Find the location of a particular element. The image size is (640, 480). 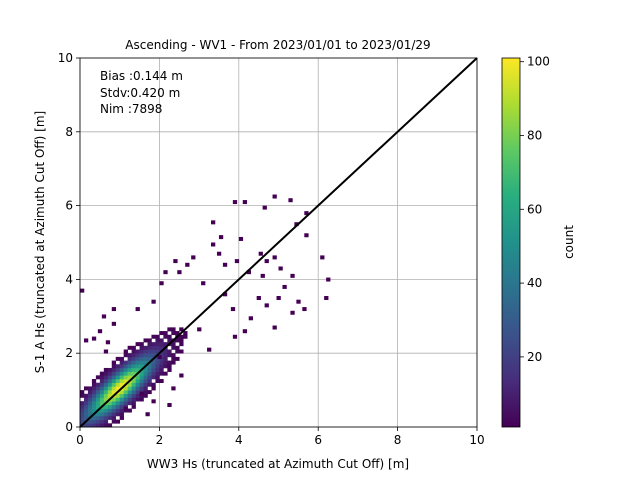

x-tick-label: 2 is located at coordinates (160, 440).